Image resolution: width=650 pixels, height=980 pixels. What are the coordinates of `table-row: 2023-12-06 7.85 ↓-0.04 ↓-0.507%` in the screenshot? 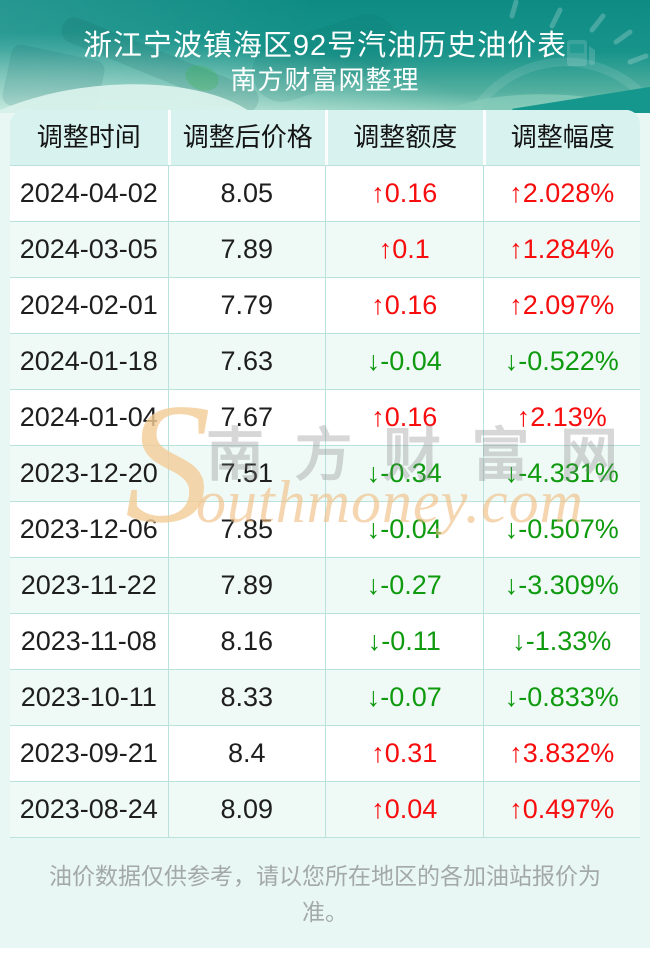 It's located at (325, 529).